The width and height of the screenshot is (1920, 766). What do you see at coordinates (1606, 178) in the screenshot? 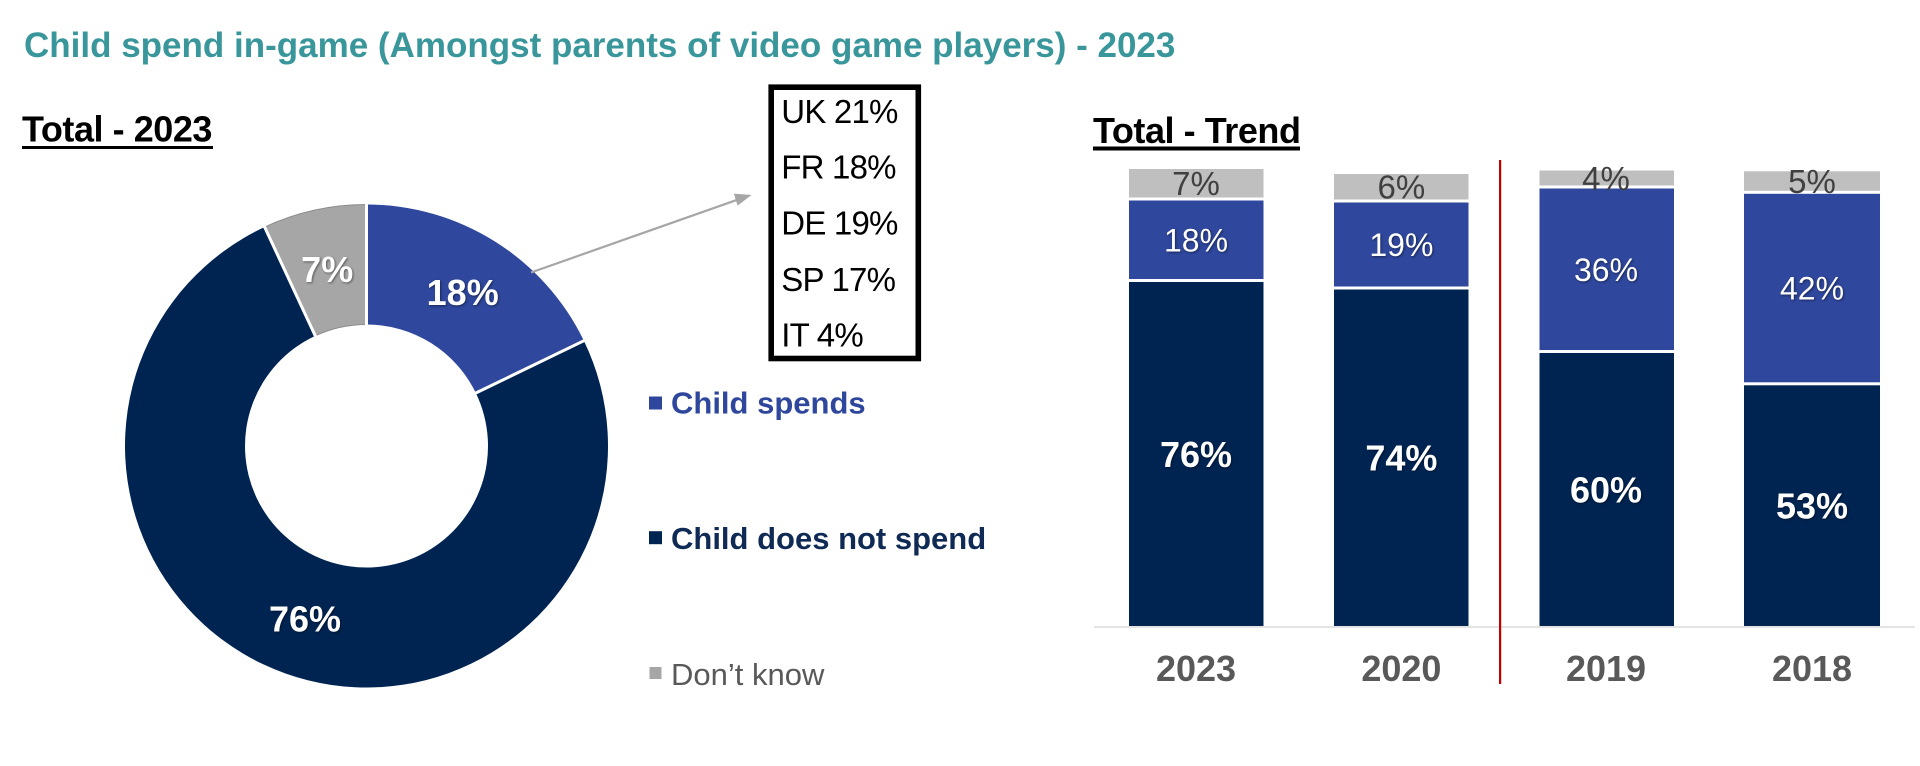
I see `svg-text: 4%` at bounding box center [1606, 178].